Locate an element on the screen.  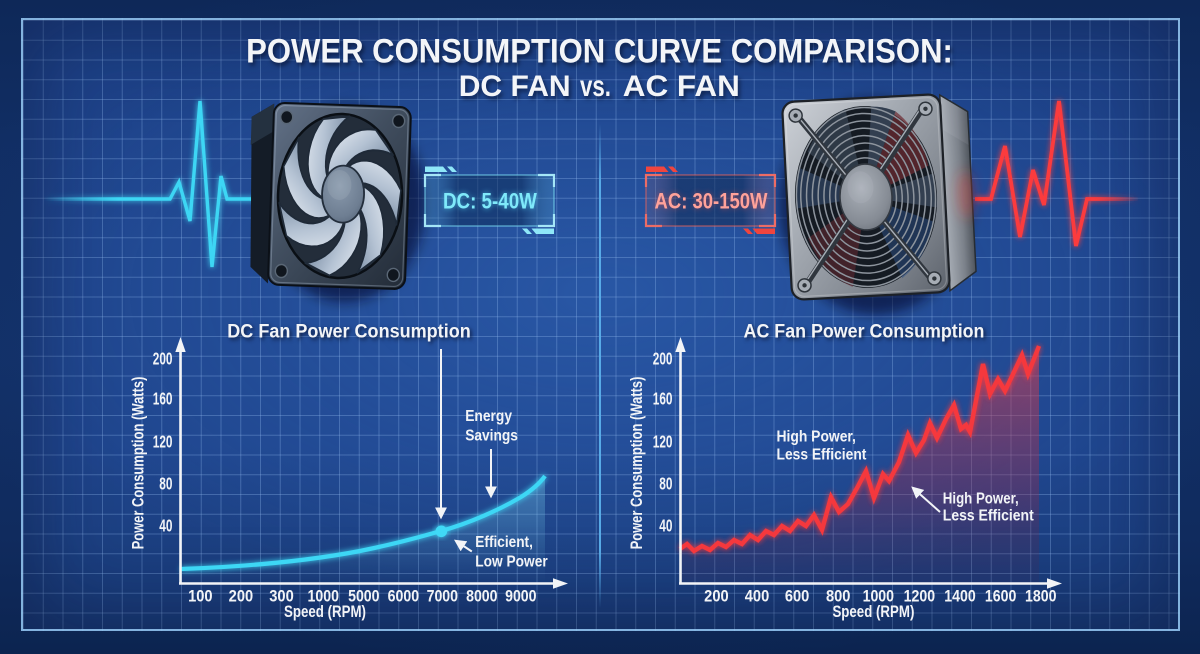
svg-text: 600 is located at coordinates (797, 597).